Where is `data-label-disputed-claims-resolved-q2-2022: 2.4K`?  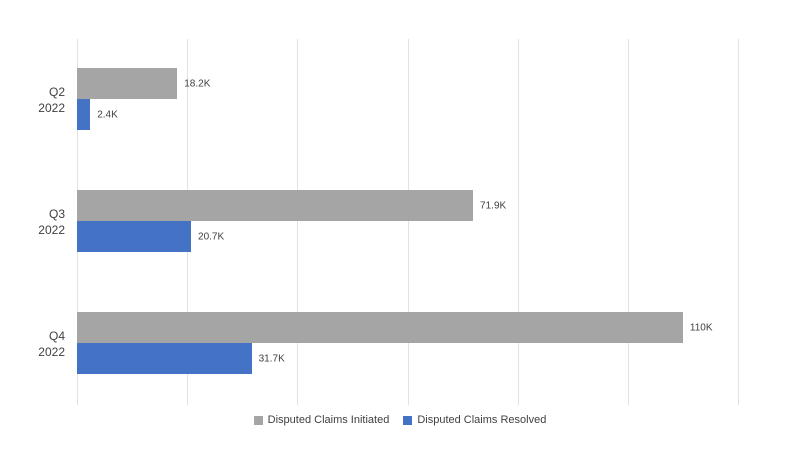
data-label-disputed-claims-resolved-q2-2022: 2.4K is located at coordinates (107, 114).